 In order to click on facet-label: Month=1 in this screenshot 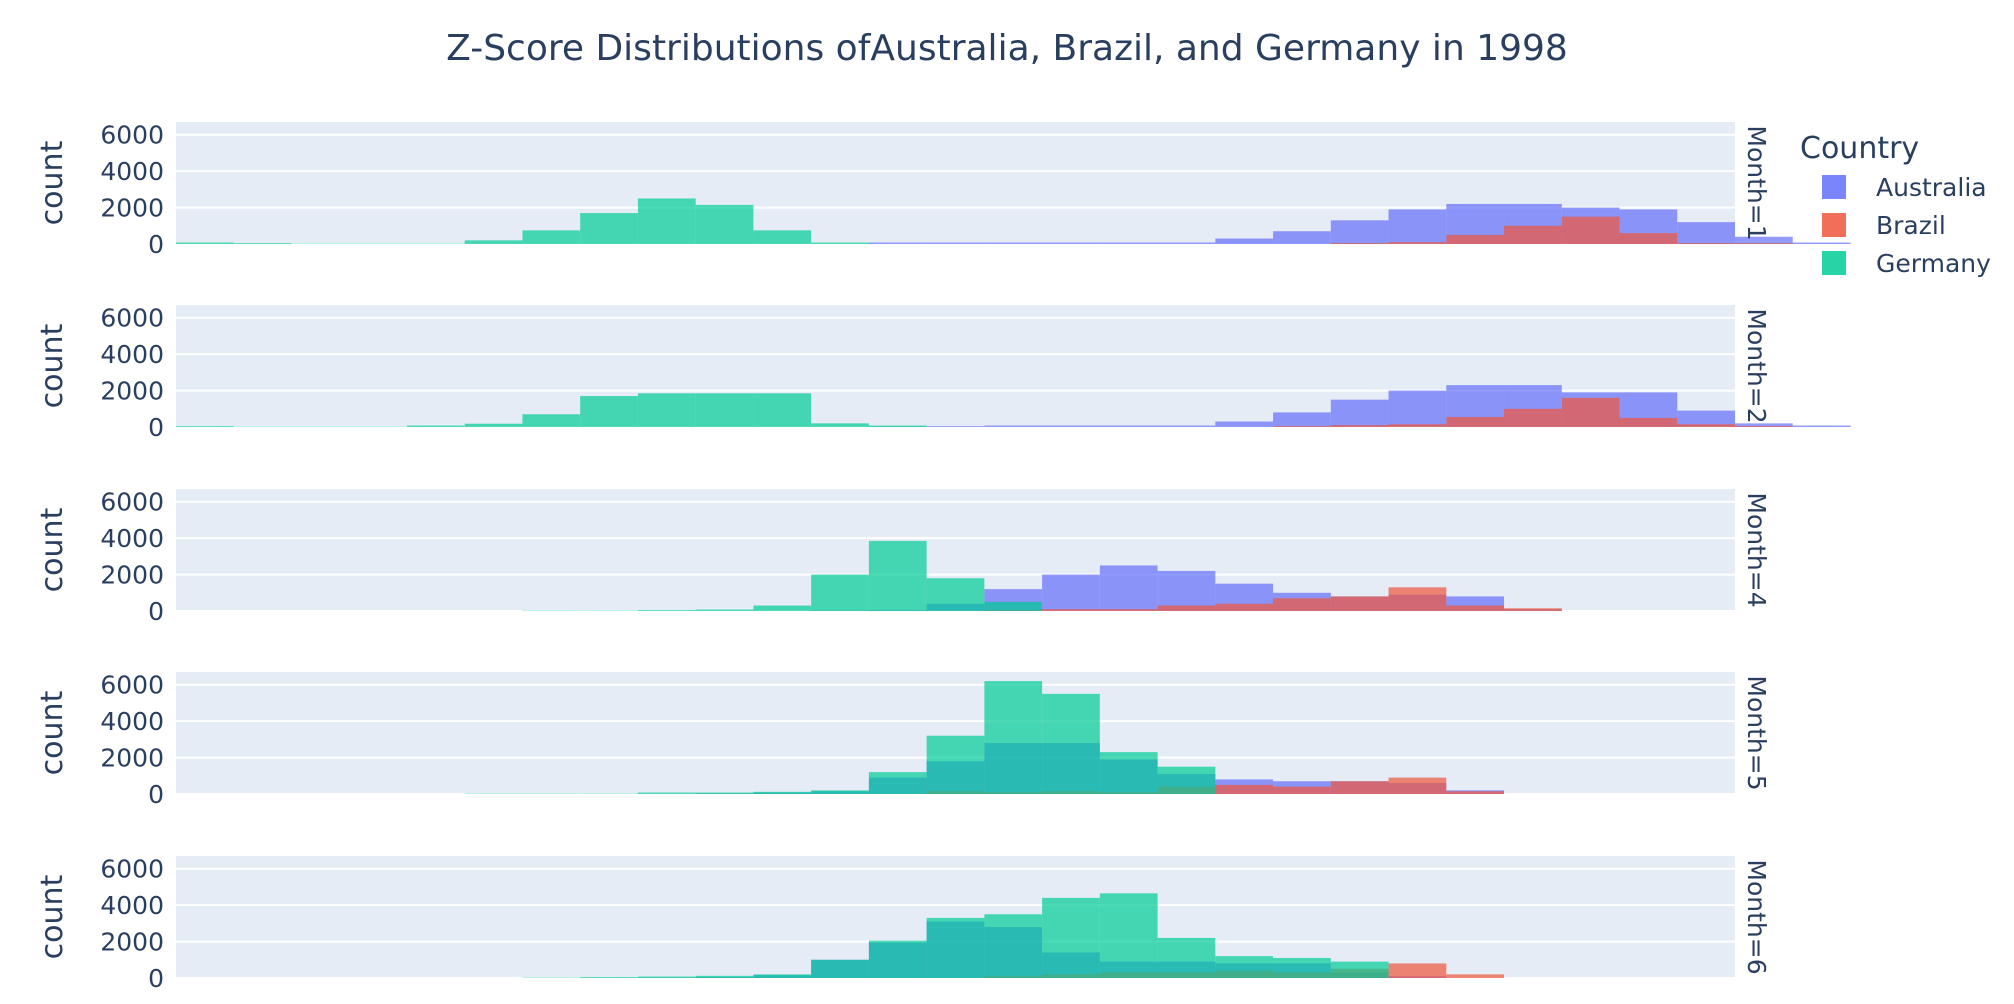, I will do `click(1756, 182)`.